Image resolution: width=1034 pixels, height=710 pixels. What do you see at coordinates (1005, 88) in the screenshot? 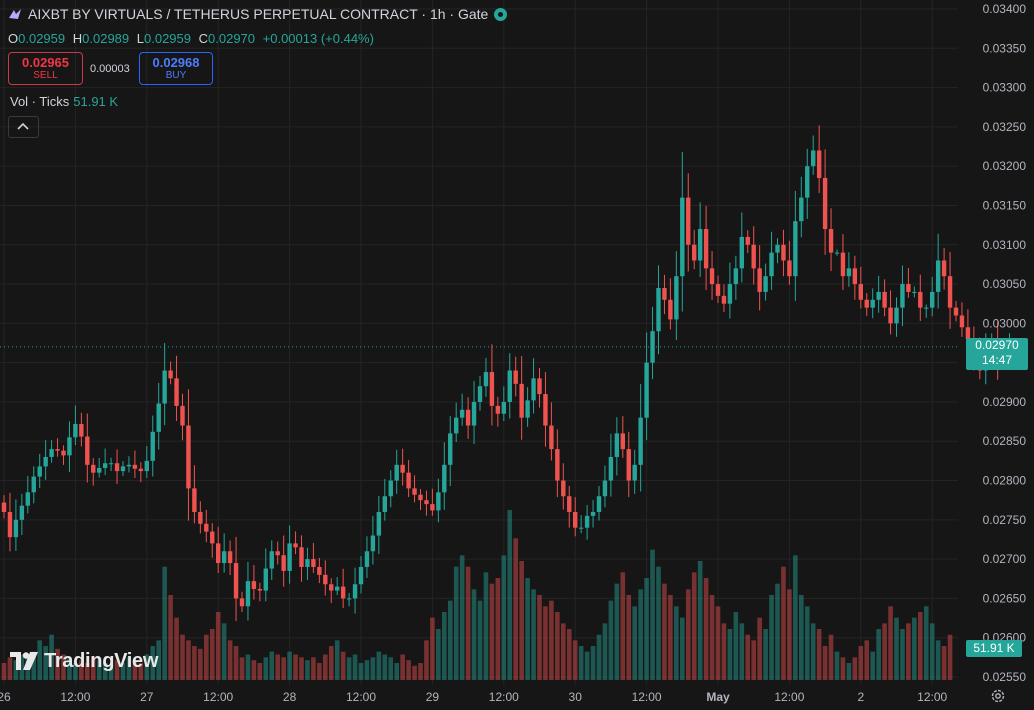
I see `price-tick-label: 0.03300` at bounding box center [1005, 88].